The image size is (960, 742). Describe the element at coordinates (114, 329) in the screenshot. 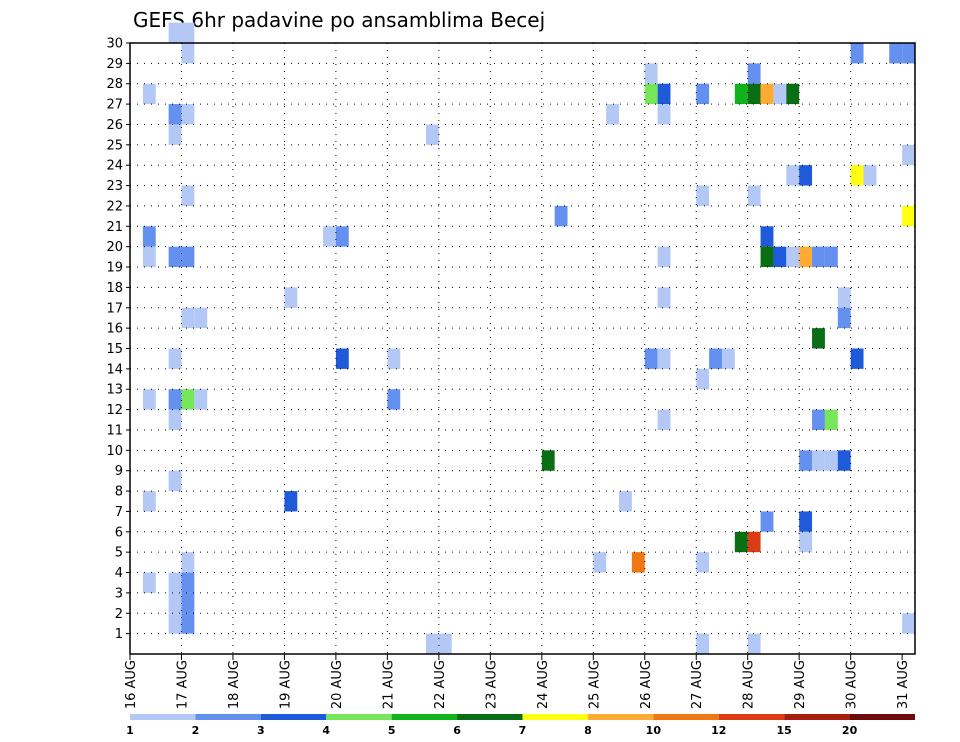

I see `y-tick-label: 16` at that location.